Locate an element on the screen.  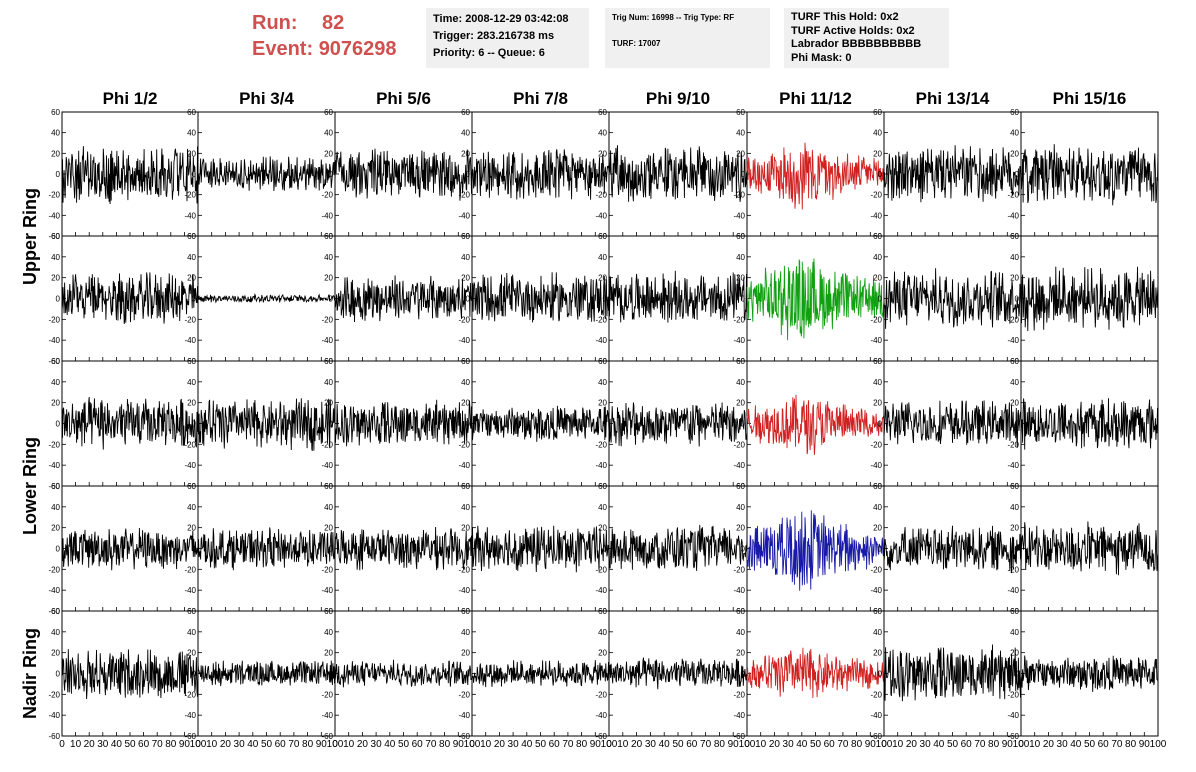
turf-active-line: TURF Active Holds: 0x2 is located at coordinates (853, 30).